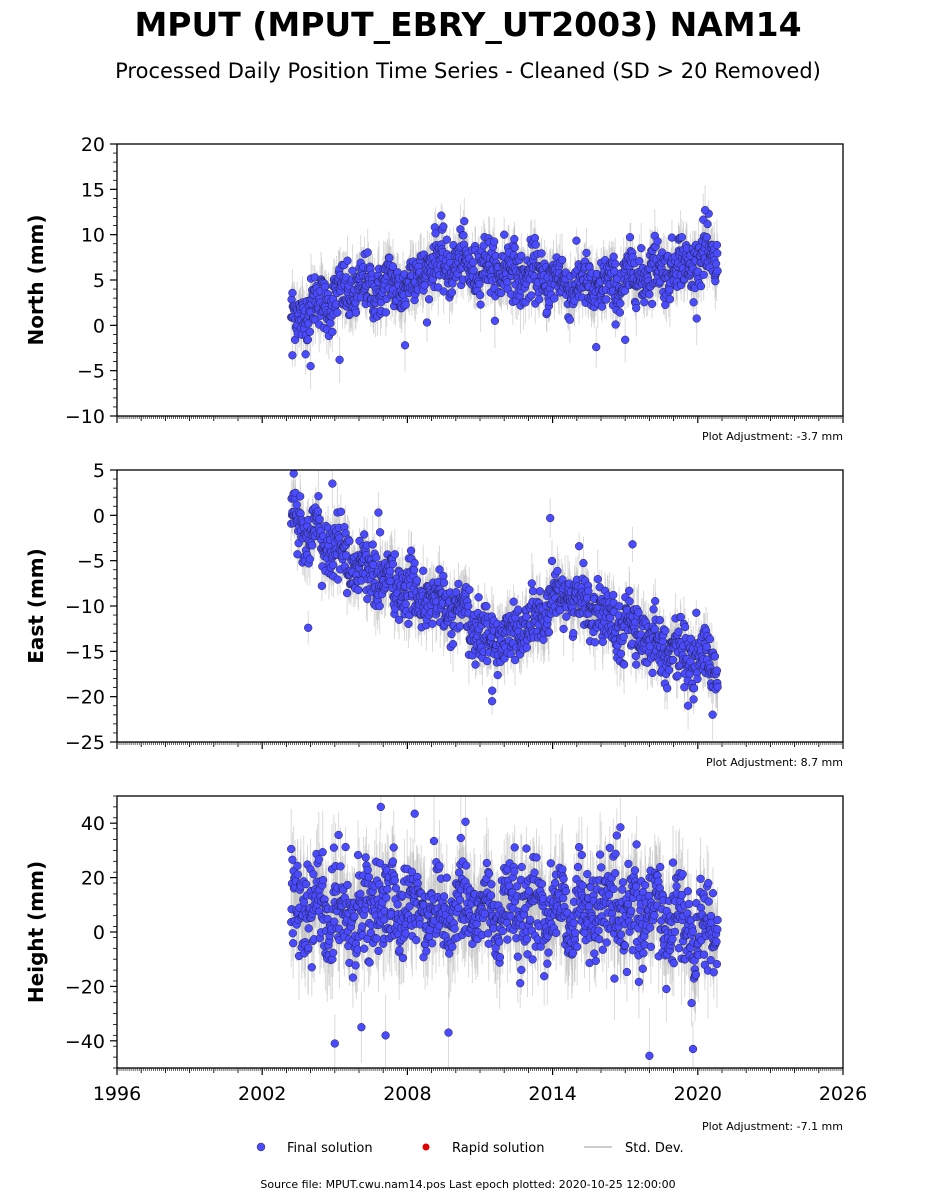 The height and width of the screenshot is (1200, 937). I want to click on chart-title: MPUT (MPUT_EBRY_UT2003) NAM14, so click(467, 24).